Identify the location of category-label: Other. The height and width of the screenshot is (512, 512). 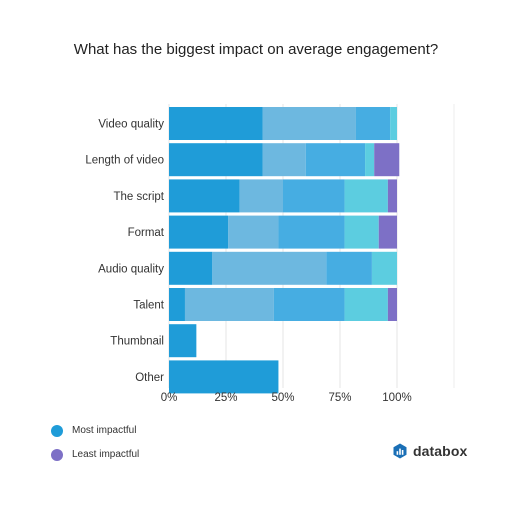
(149, 378).